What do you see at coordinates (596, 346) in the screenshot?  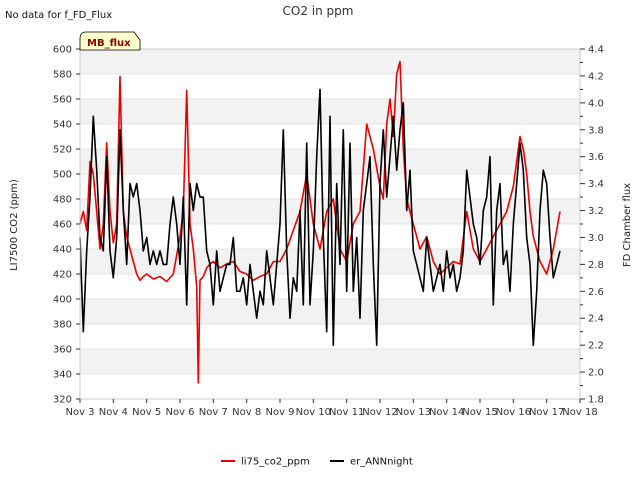 I see `y2-tick-label: 2.2` at bounding box center [596, 346].